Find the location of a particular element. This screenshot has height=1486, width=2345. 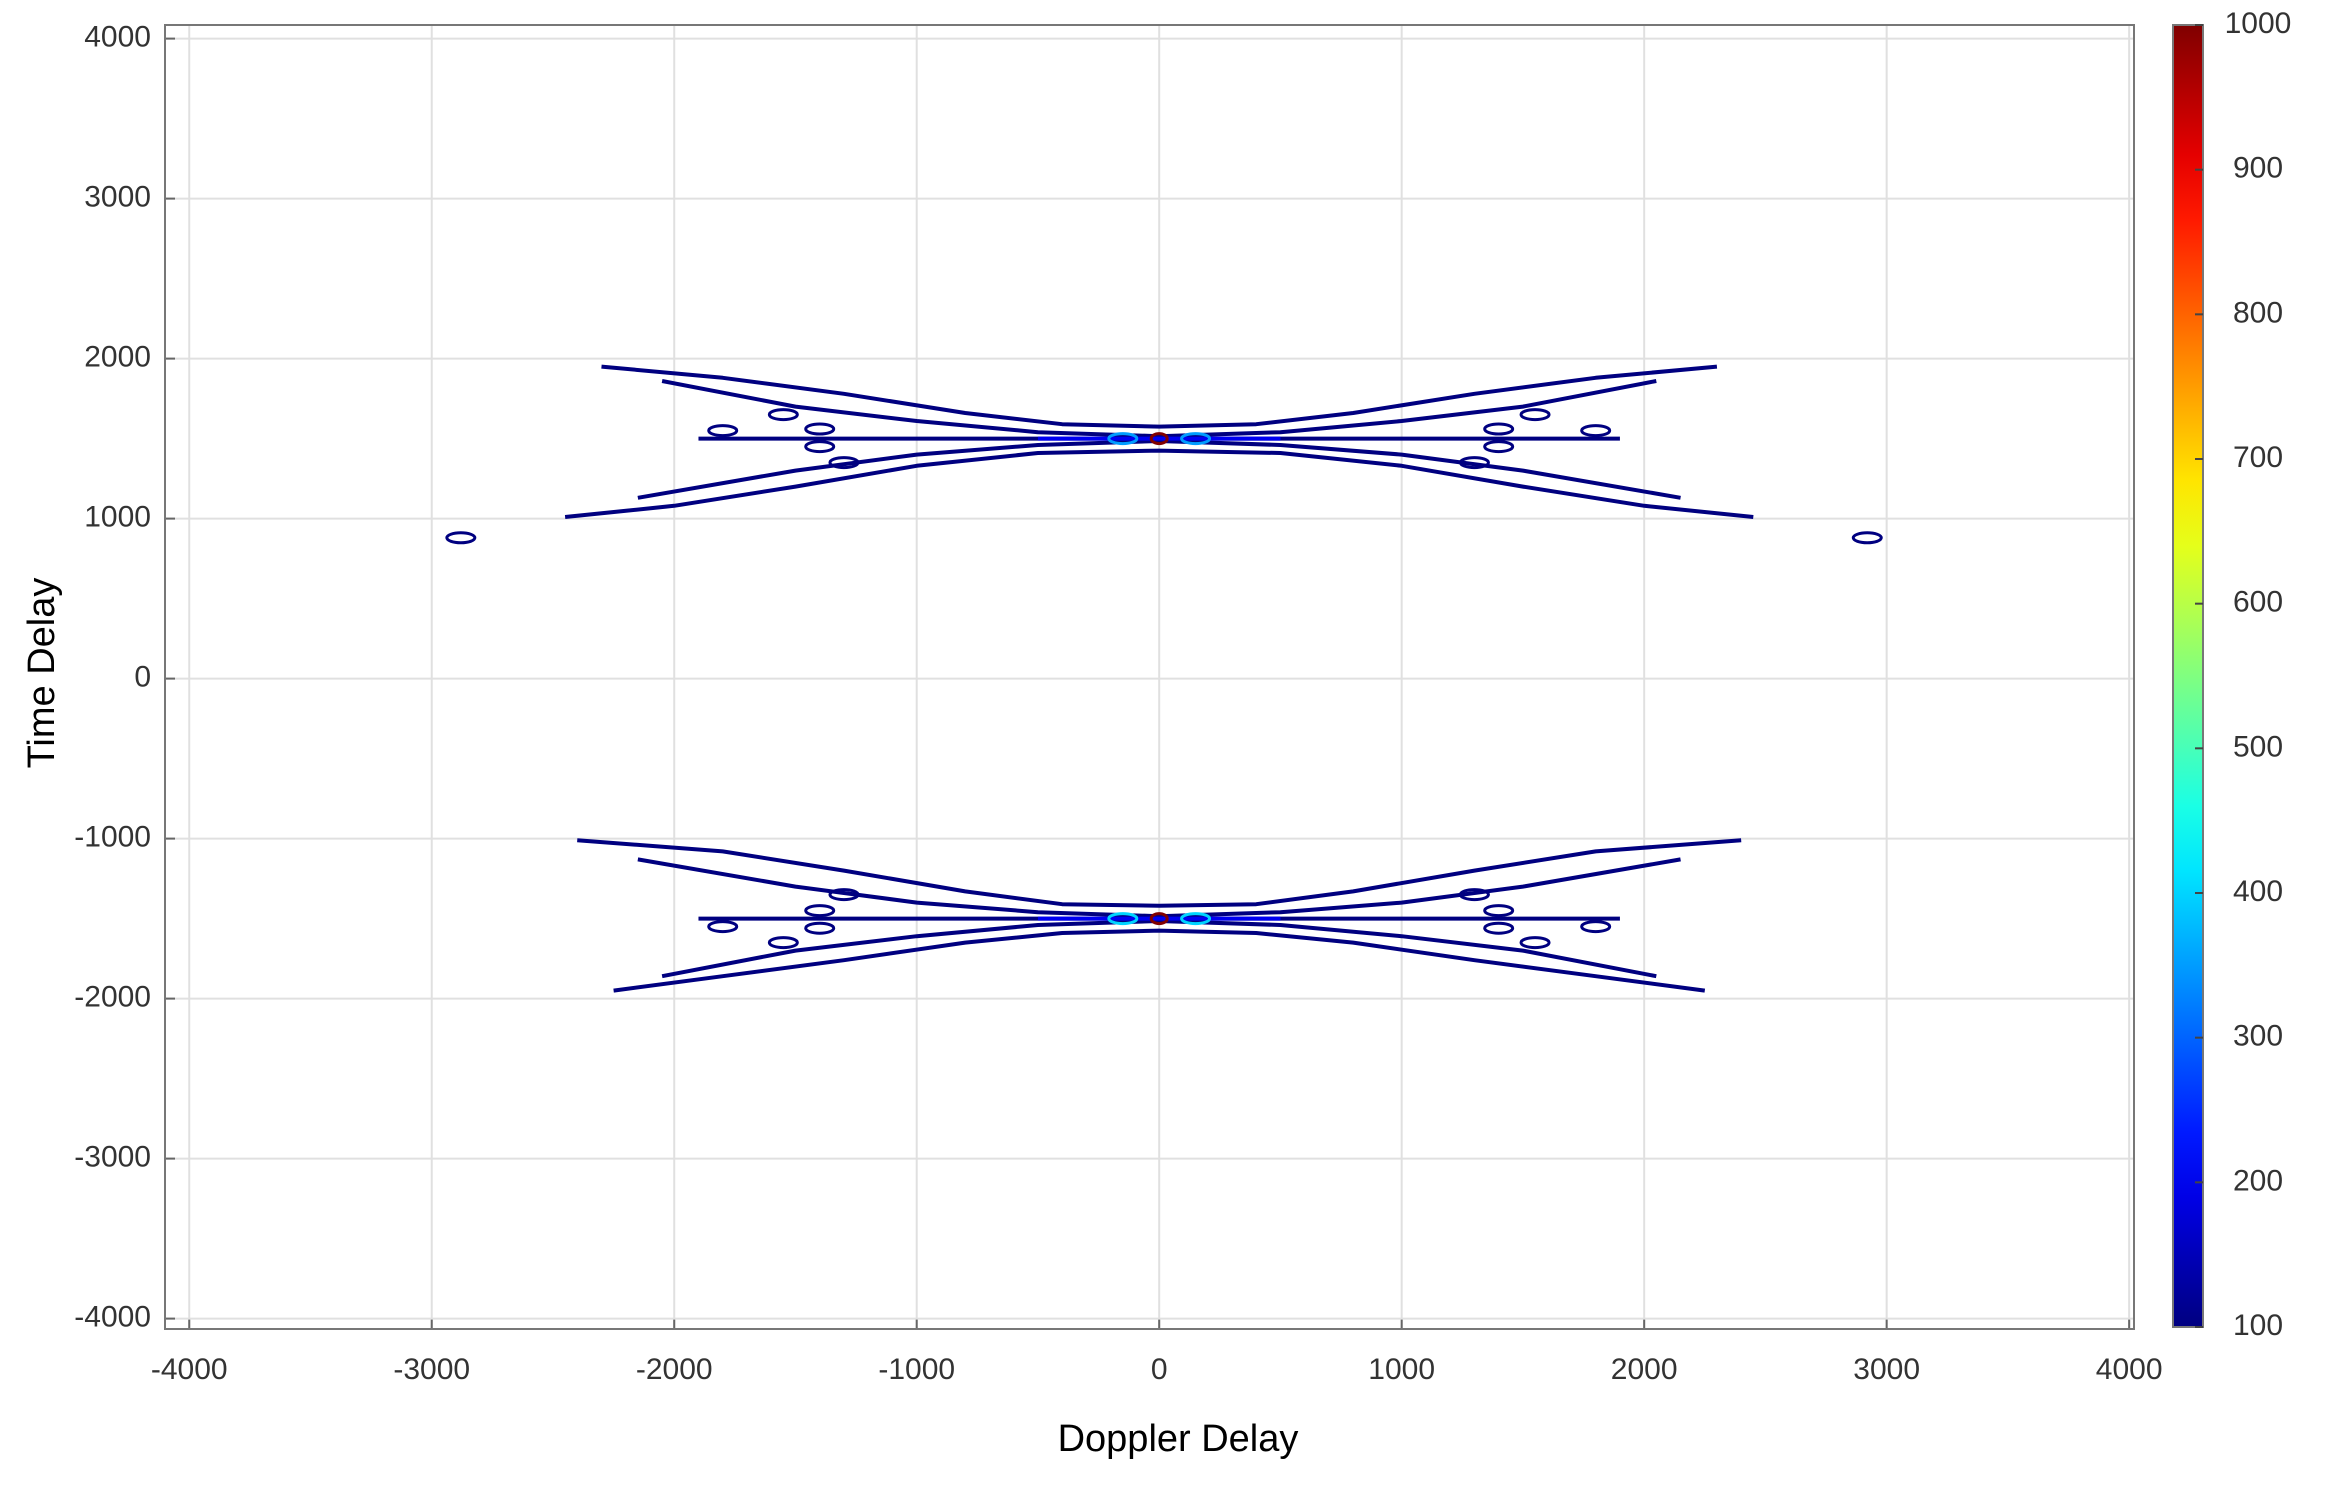

x-tick-label: 3000 is located at coordinates (1886, 1369).